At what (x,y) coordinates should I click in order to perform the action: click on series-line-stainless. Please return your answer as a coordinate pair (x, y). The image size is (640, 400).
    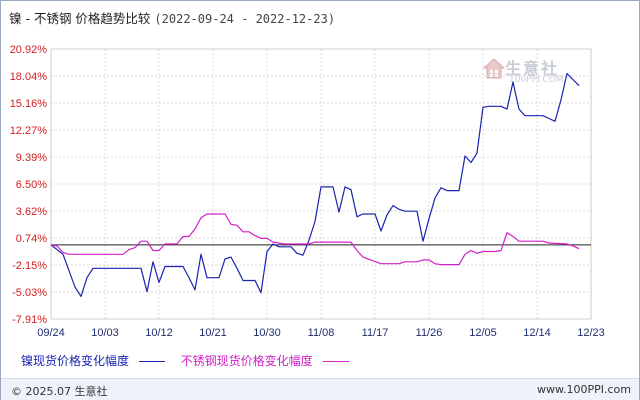
    Looking at the image, I should click on (315, 239).